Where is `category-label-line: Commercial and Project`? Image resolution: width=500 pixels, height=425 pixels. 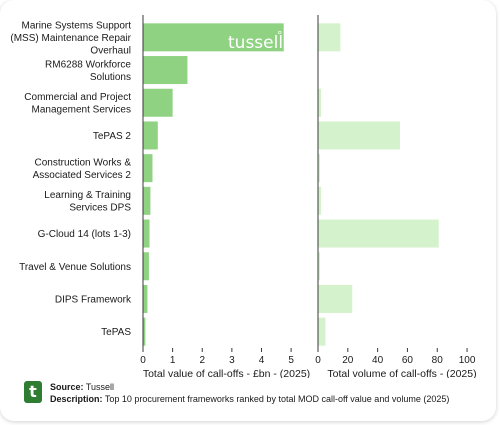
category-label-line: Commercial and Project is located at coordinates (77, 97).